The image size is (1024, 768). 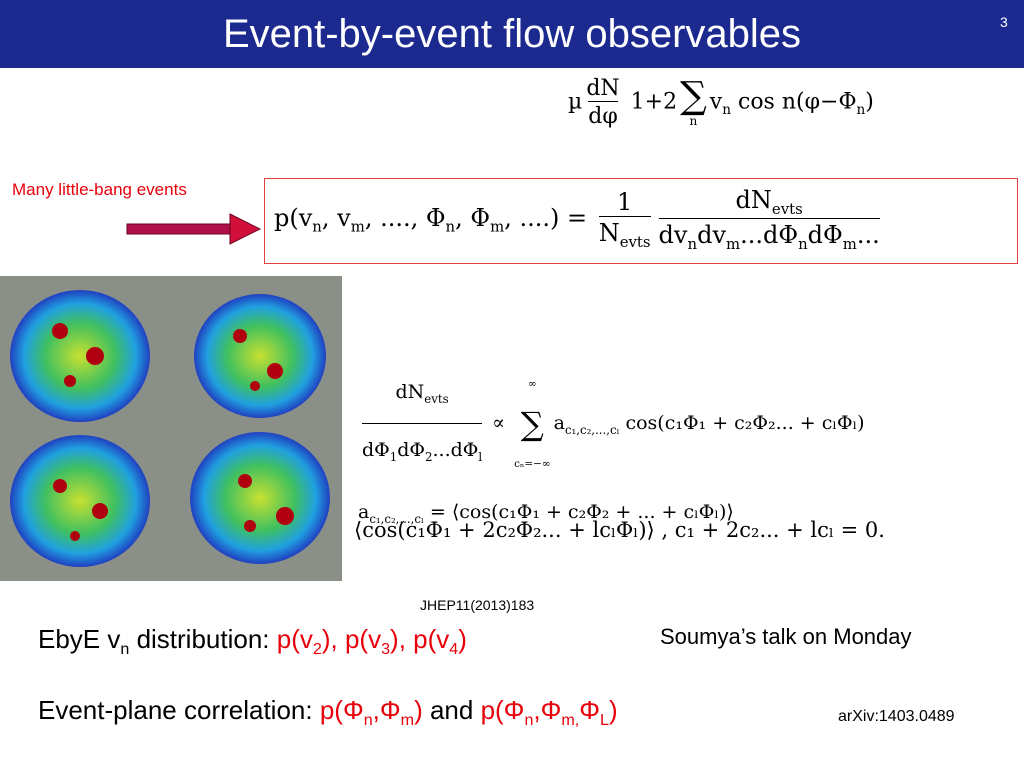 What do you see at coordinates (603, 116) in the screenshot?
I see `math-text: dφ` at bounding box center [603, 116].